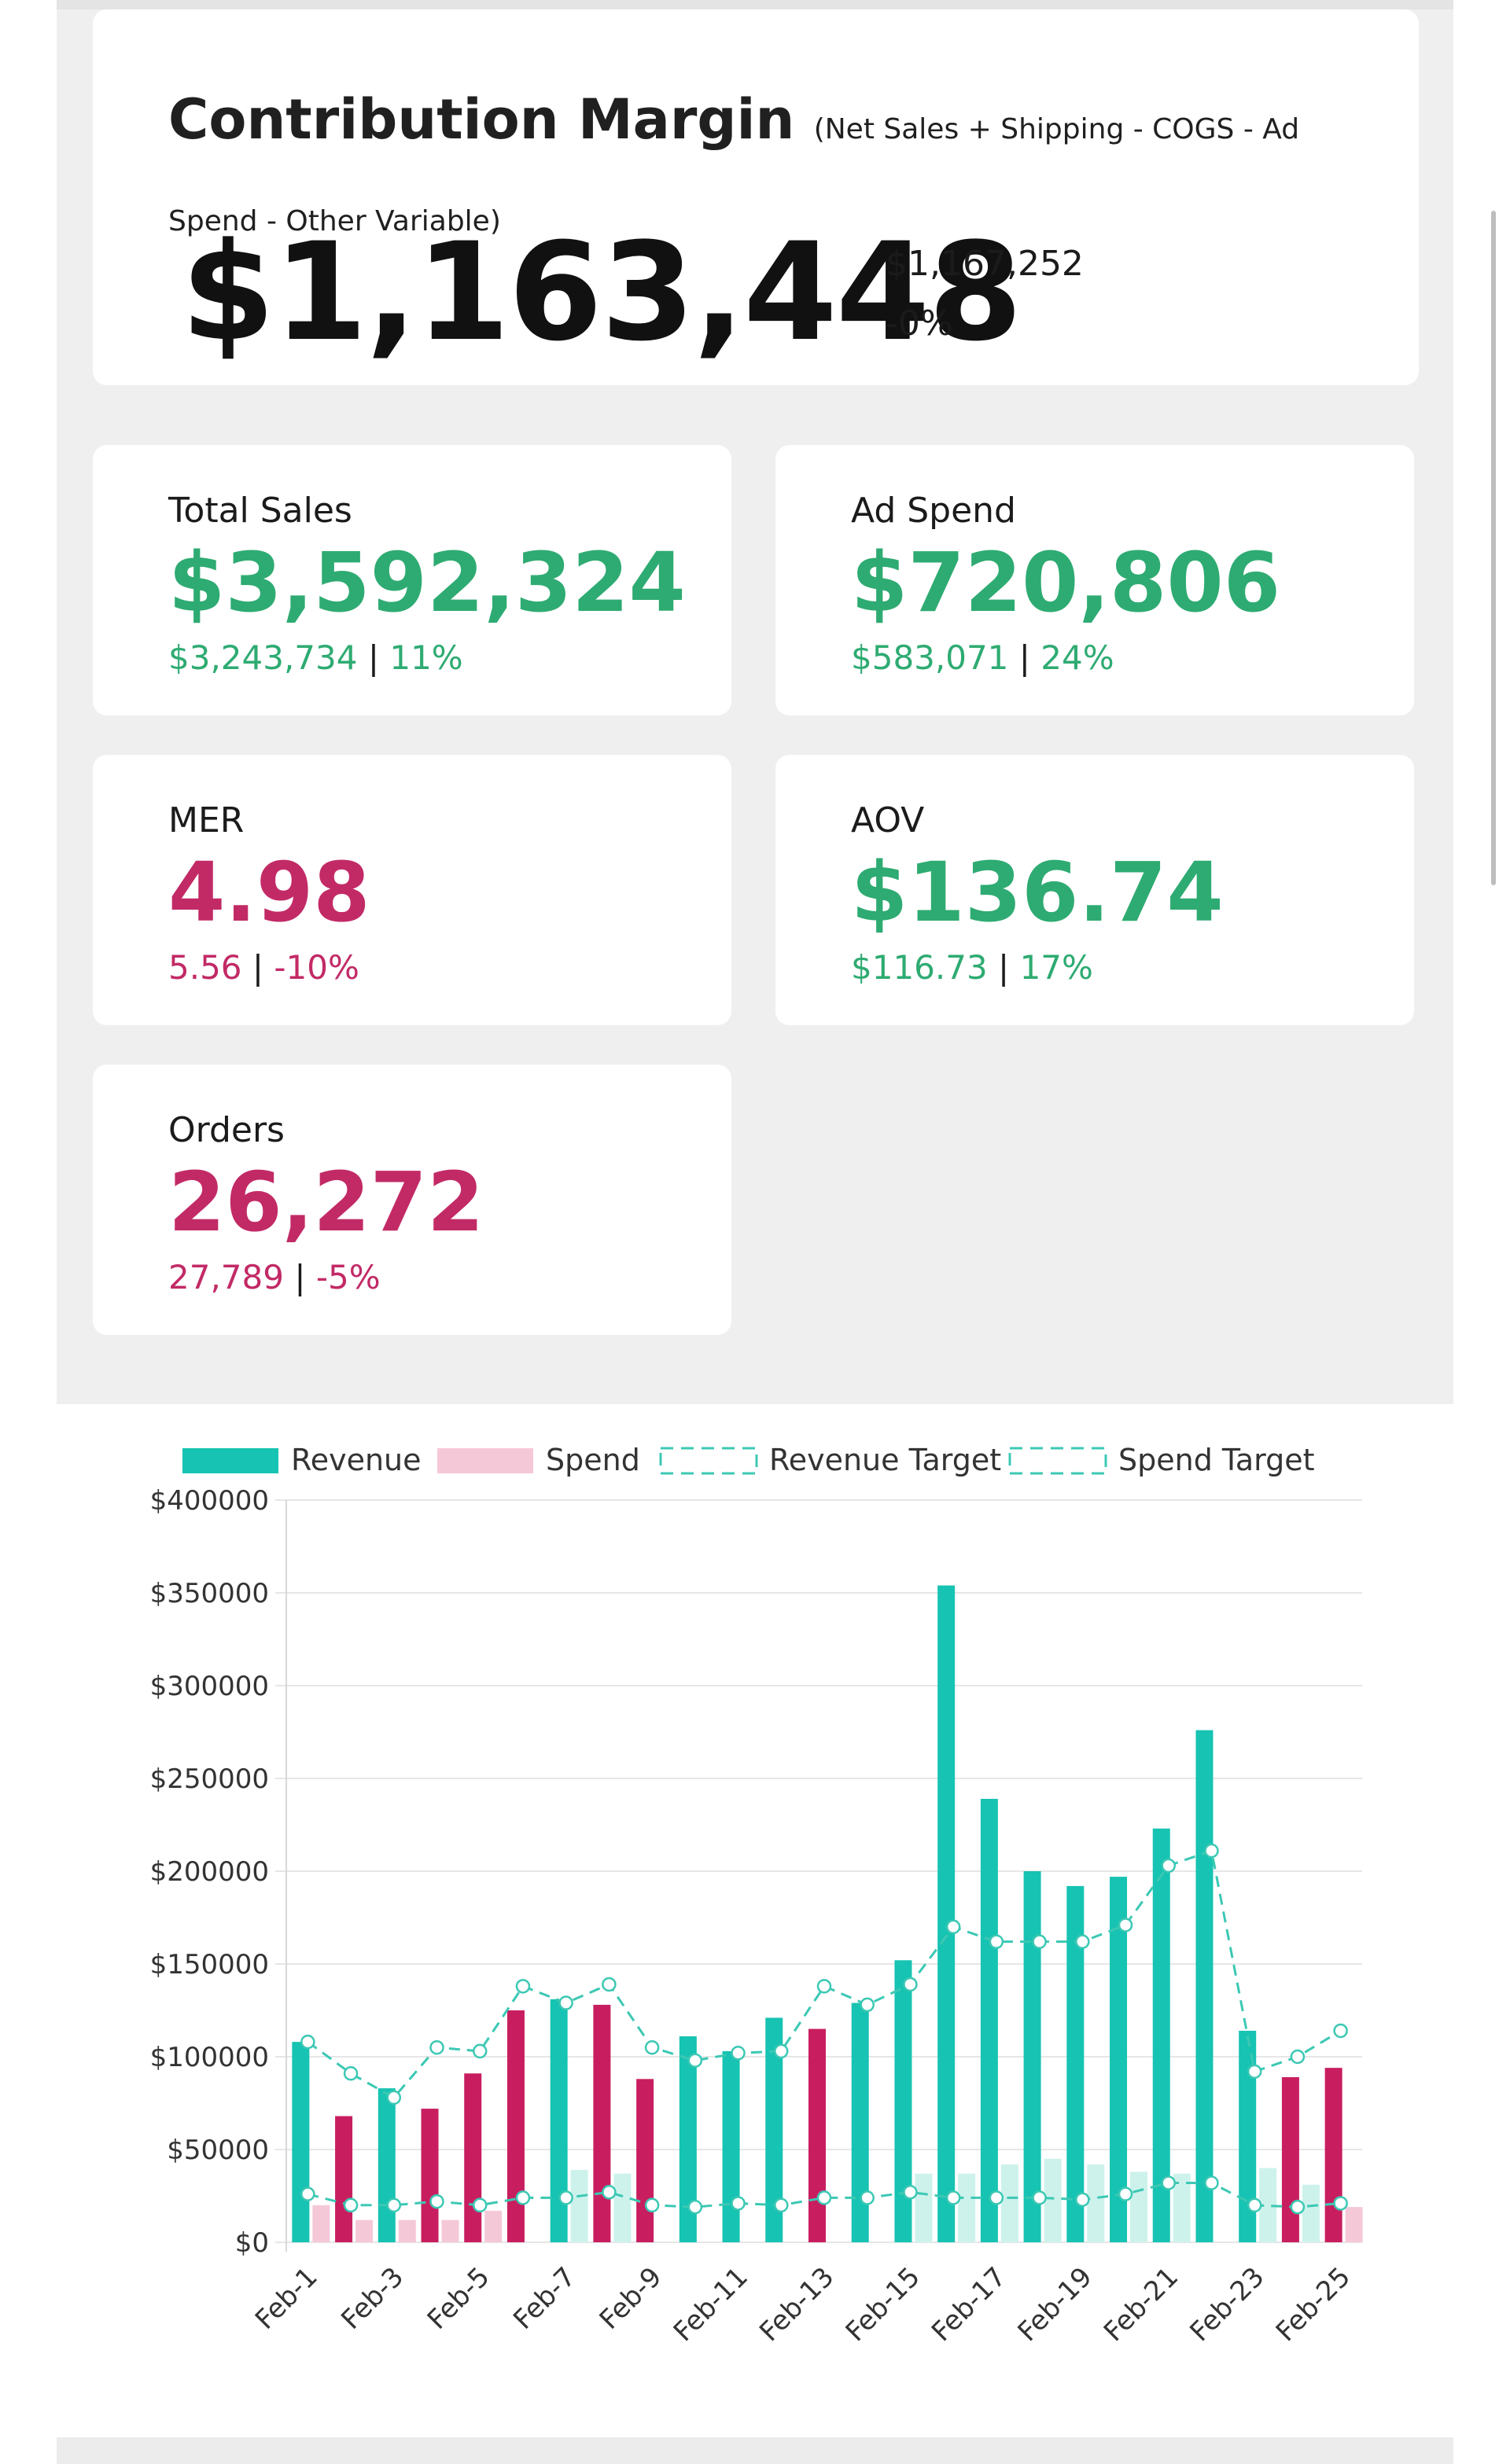  What do you see at coordinates (269, 892) in the screenshot?
I see `mer-value: 4.98` at bounding box center [269, 892].